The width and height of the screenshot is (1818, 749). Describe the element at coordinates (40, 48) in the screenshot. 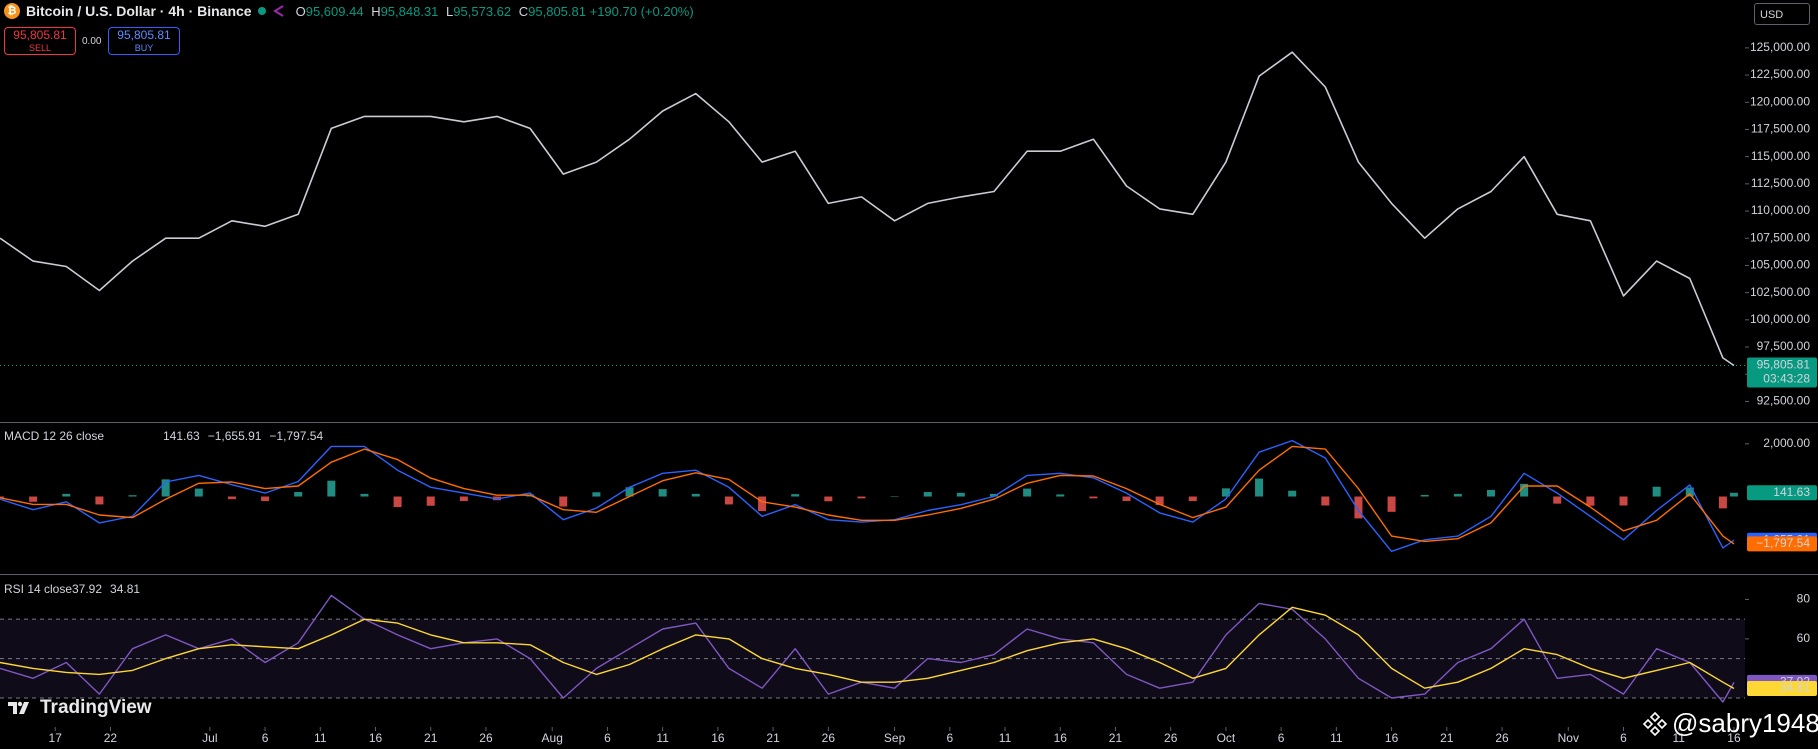

I see `sell-label: SELL` at that location.